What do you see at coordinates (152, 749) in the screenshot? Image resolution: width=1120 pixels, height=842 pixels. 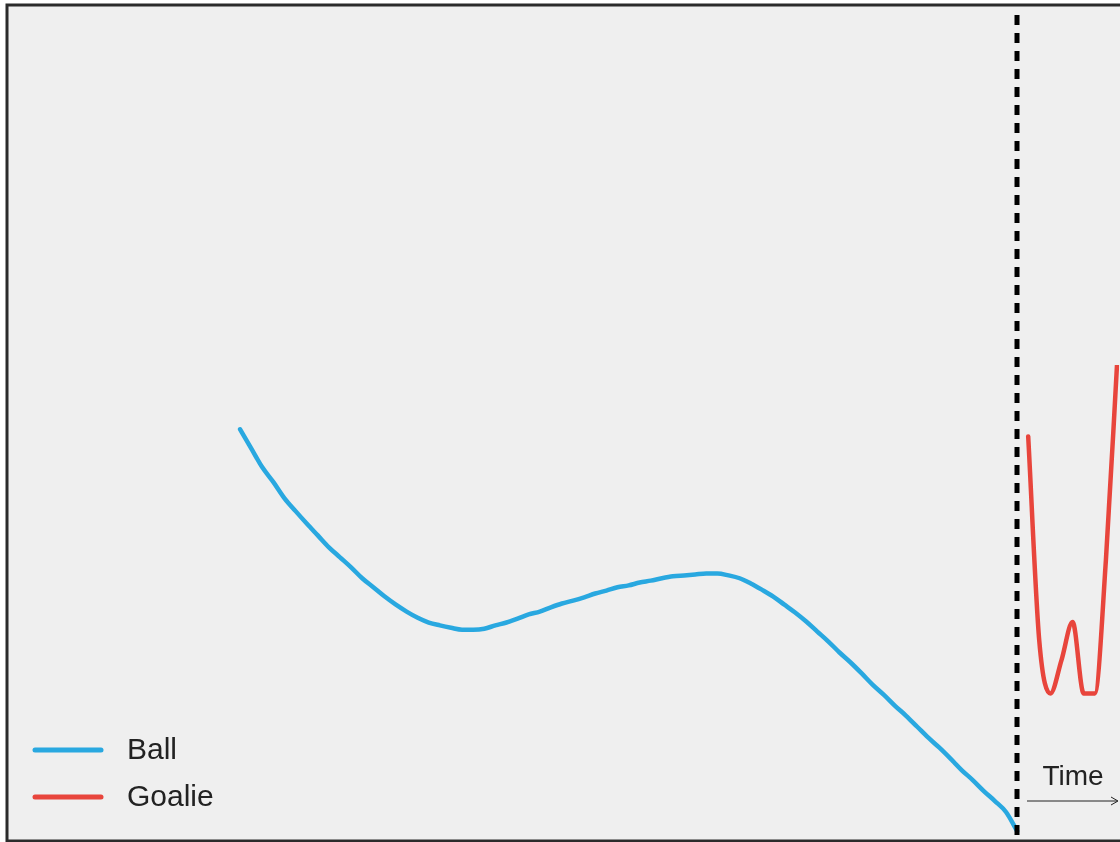 I see `legend-label: Ball` at bounding box center [152, 749].